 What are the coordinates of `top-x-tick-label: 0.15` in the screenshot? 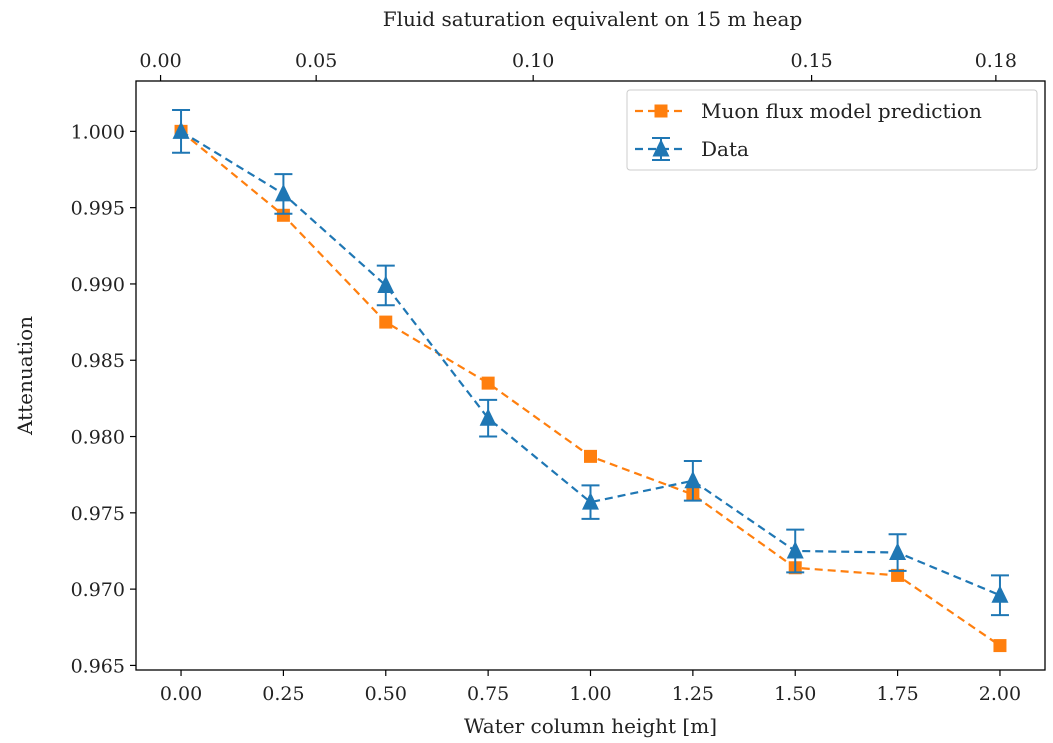 It's located at (811, 61).